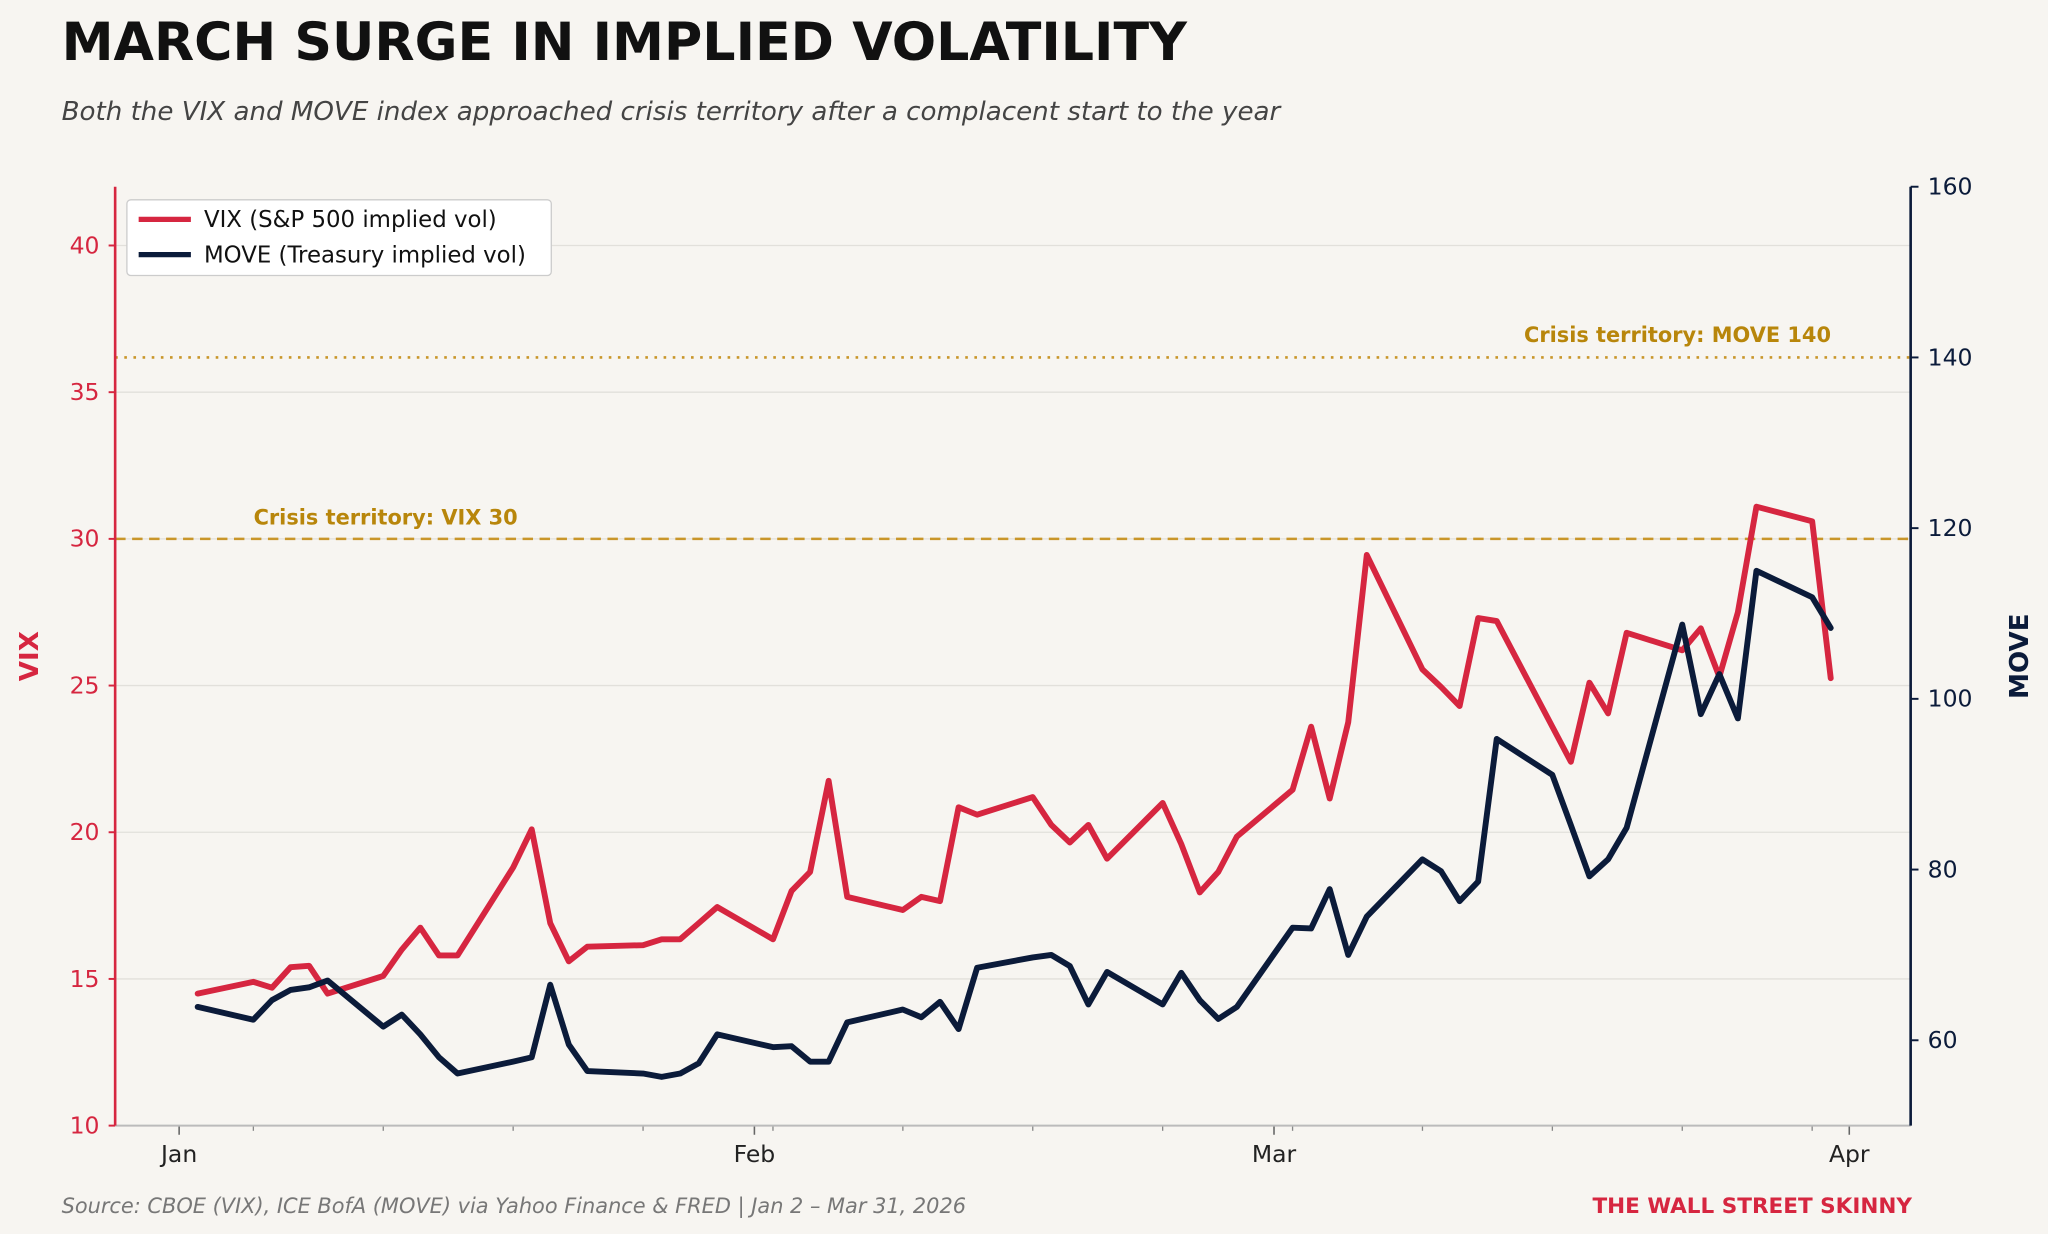 The image size is (2048, 1234). Describe the element at coordinates (1677, 335) in the screenshot. I see `threshold-label-right: Crisis territory: MOVE 140` at that location.